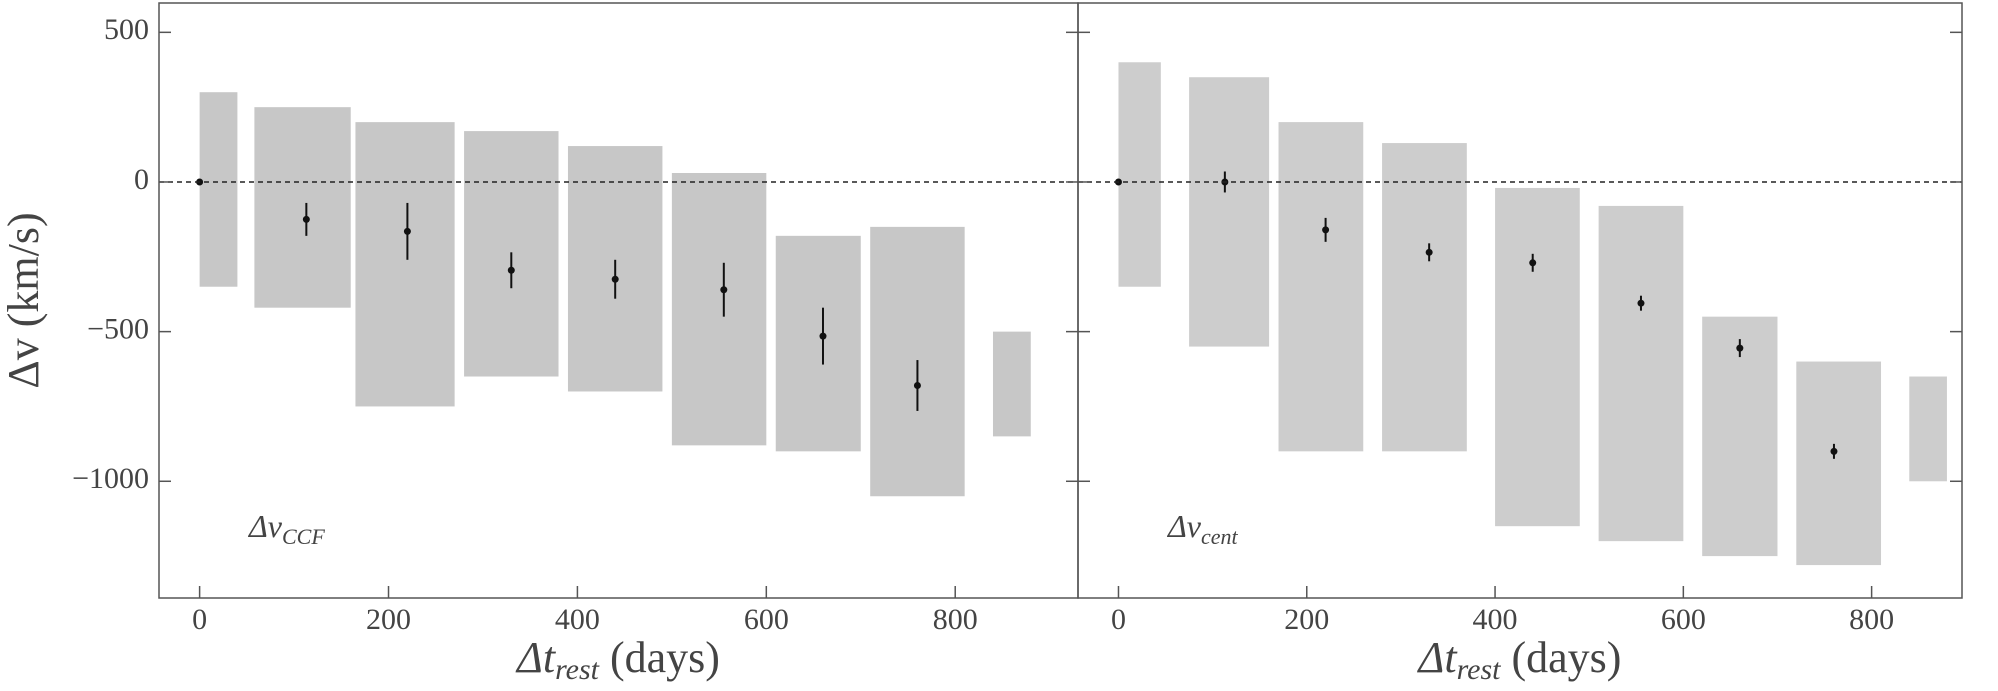 This screenshot has height=691, width=1998. I want to click on annotation: Δvcent, so click(1202, 528).